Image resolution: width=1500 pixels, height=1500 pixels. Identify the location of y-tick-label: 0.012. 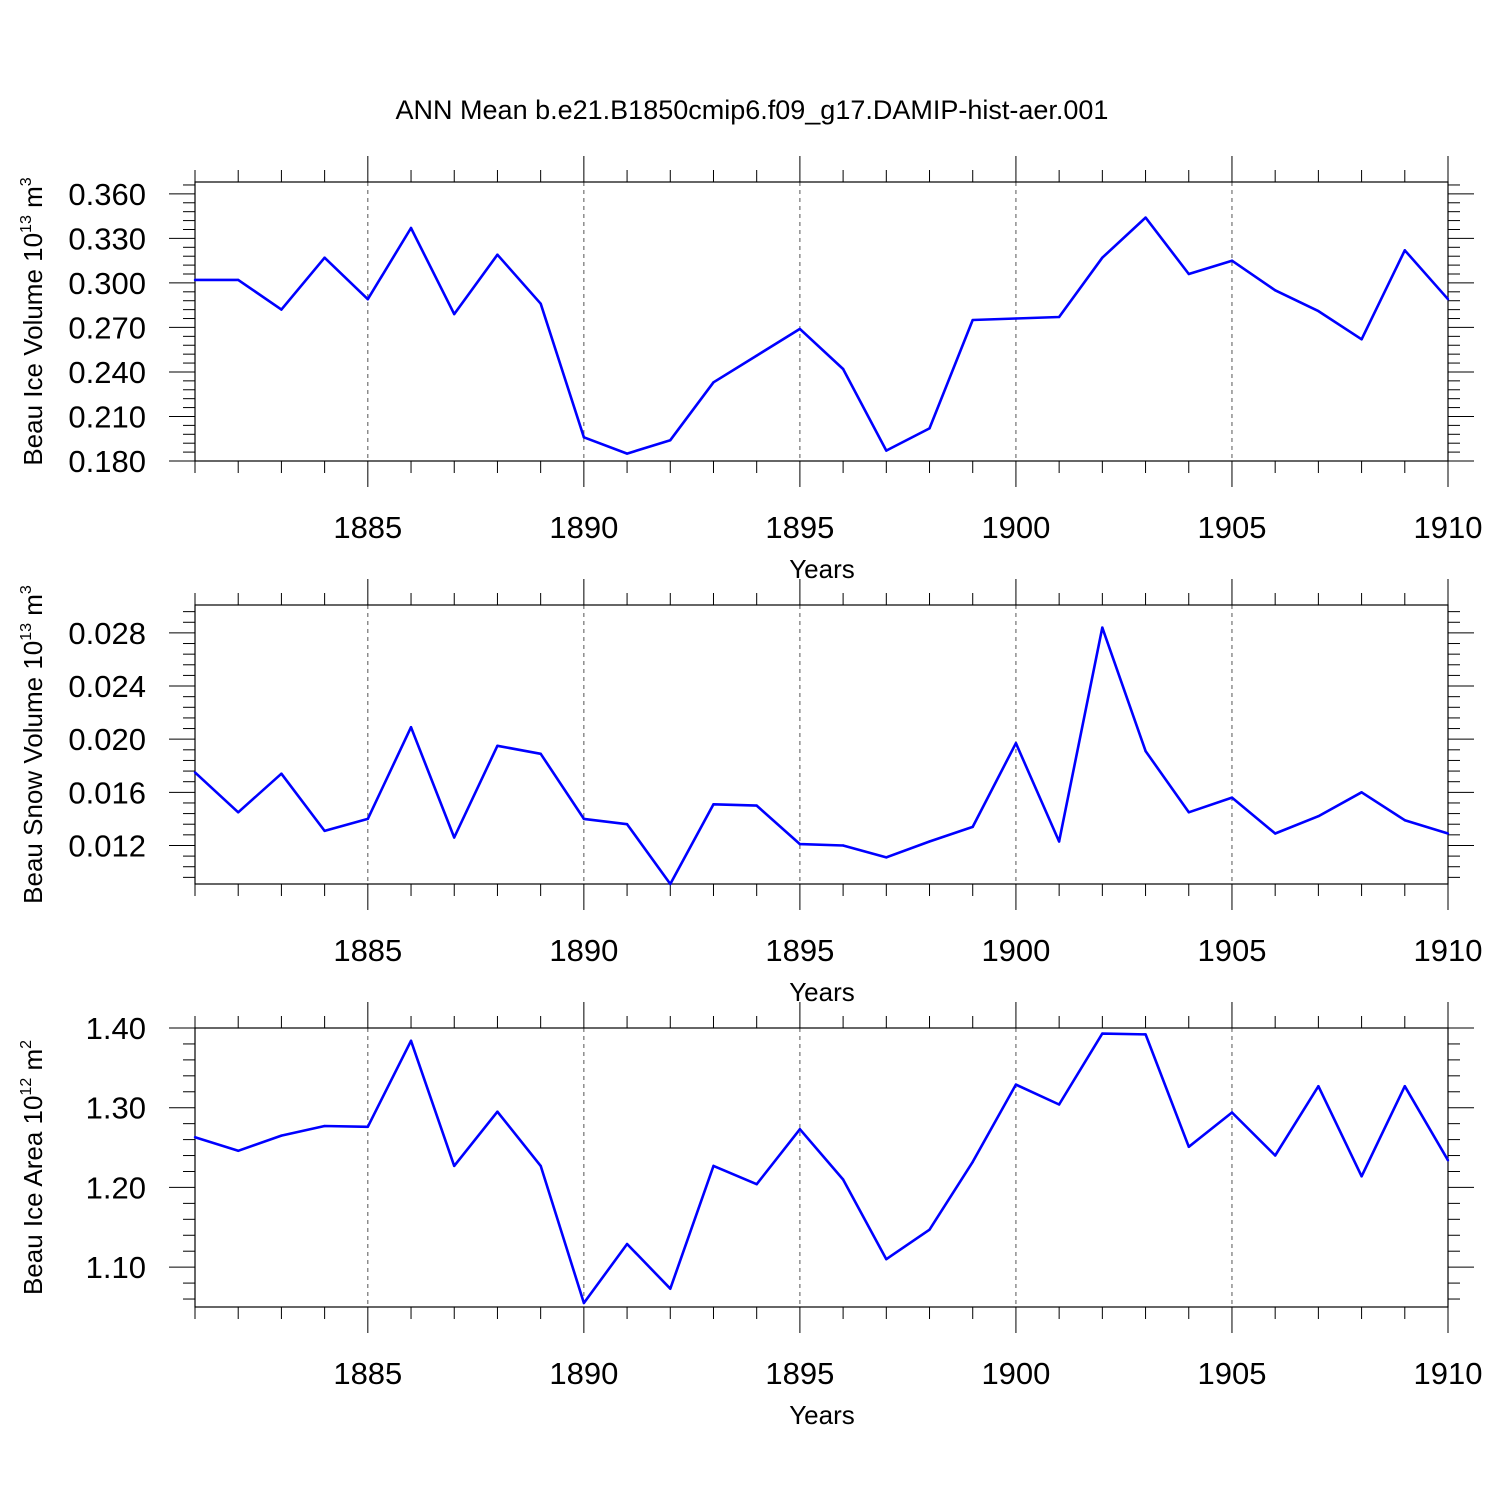
(107, 845).